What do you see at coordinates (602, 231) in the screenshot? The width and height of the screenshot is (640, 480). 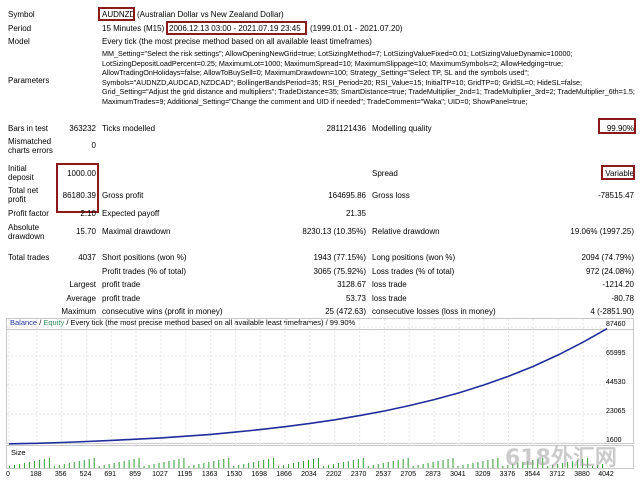 I see `relative-drawdown-value: 19.06% (1997.25)` at bounding box center [602, 231].